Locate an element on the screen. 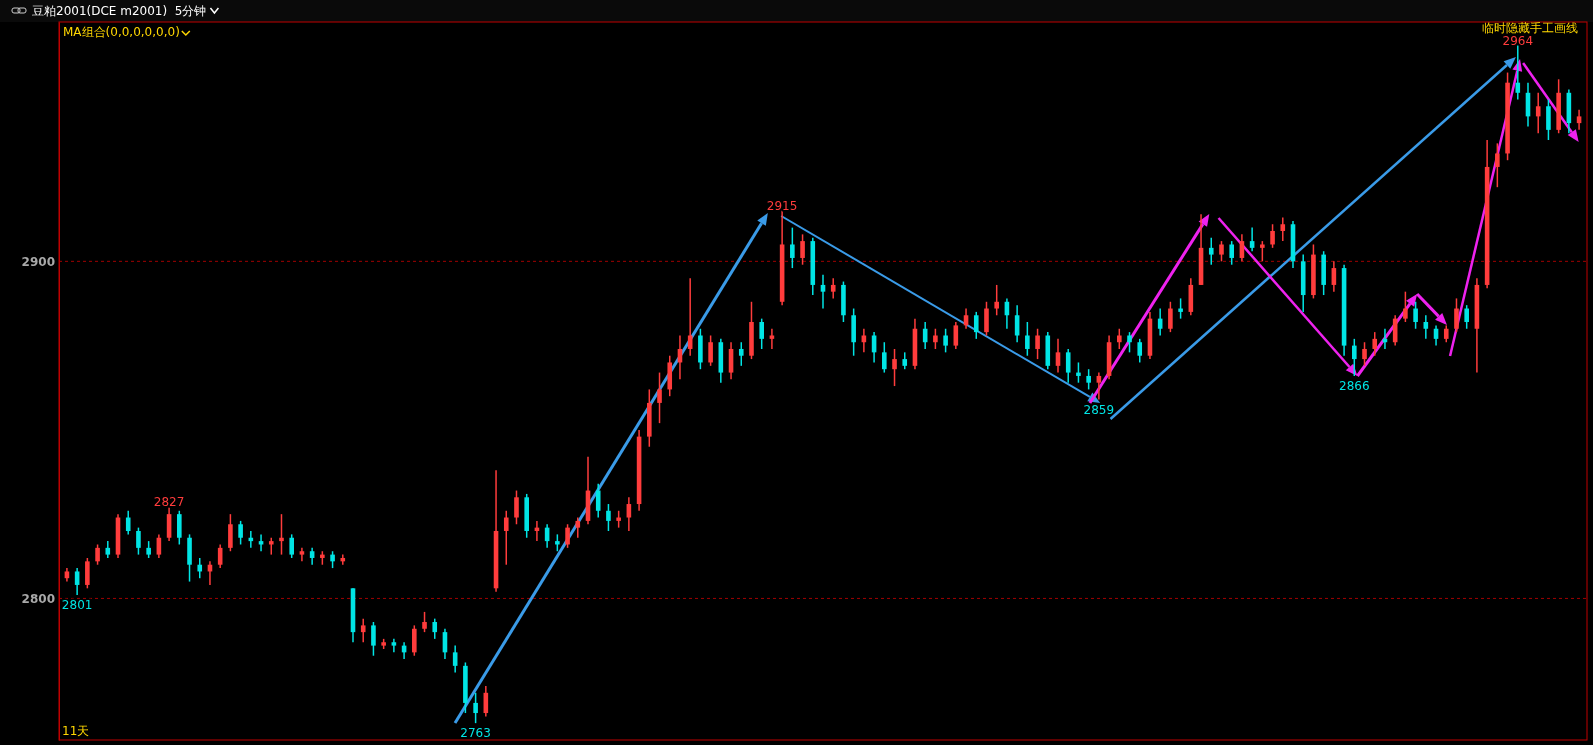 Image resolution: width=1593 pixels, height=745 pixels. chart-title: 豆粕2001(DCE m2001) 5分钟 is located at coordinates (119, 11).